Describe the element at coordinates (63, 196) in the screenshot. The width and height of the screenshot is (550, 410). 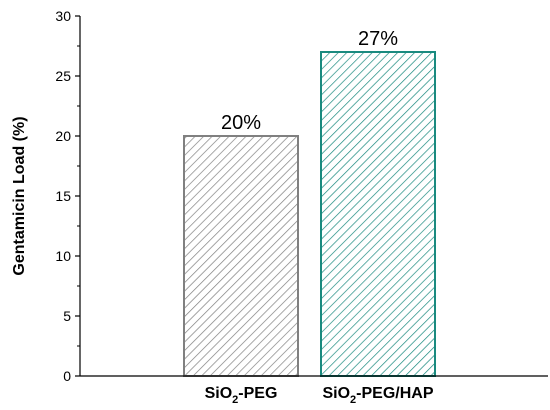
I see `y-tick-label-15: 15` at that location.